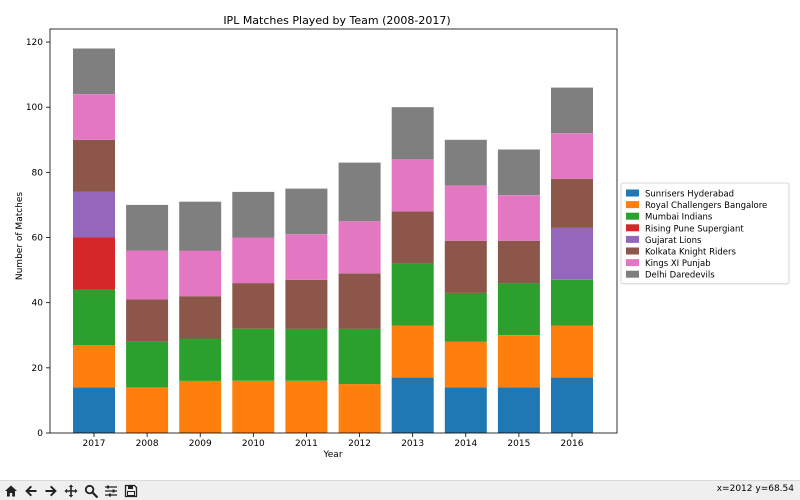  I want to click on pan-icon, so click(71, 490).